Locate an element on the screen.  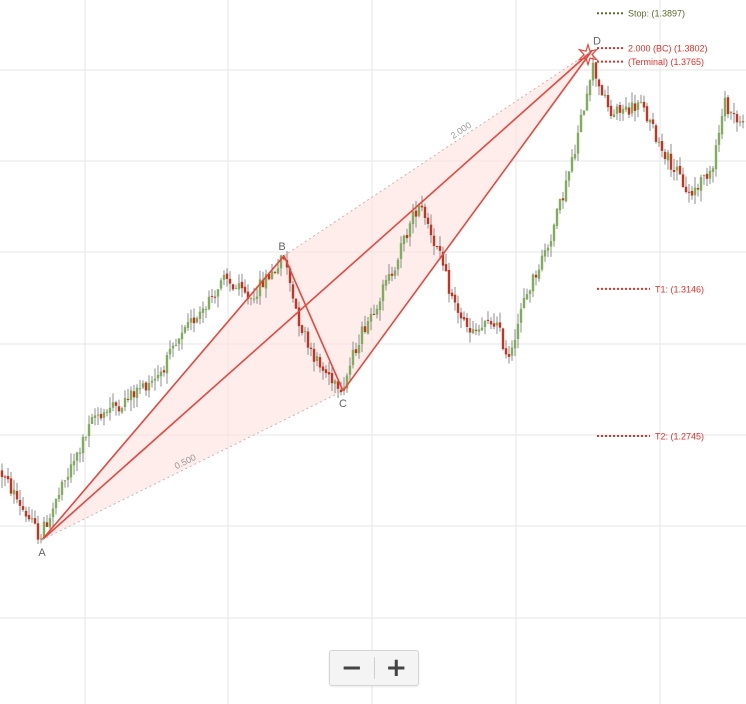
ratio-line-bd is located at coordinates (438, 153).